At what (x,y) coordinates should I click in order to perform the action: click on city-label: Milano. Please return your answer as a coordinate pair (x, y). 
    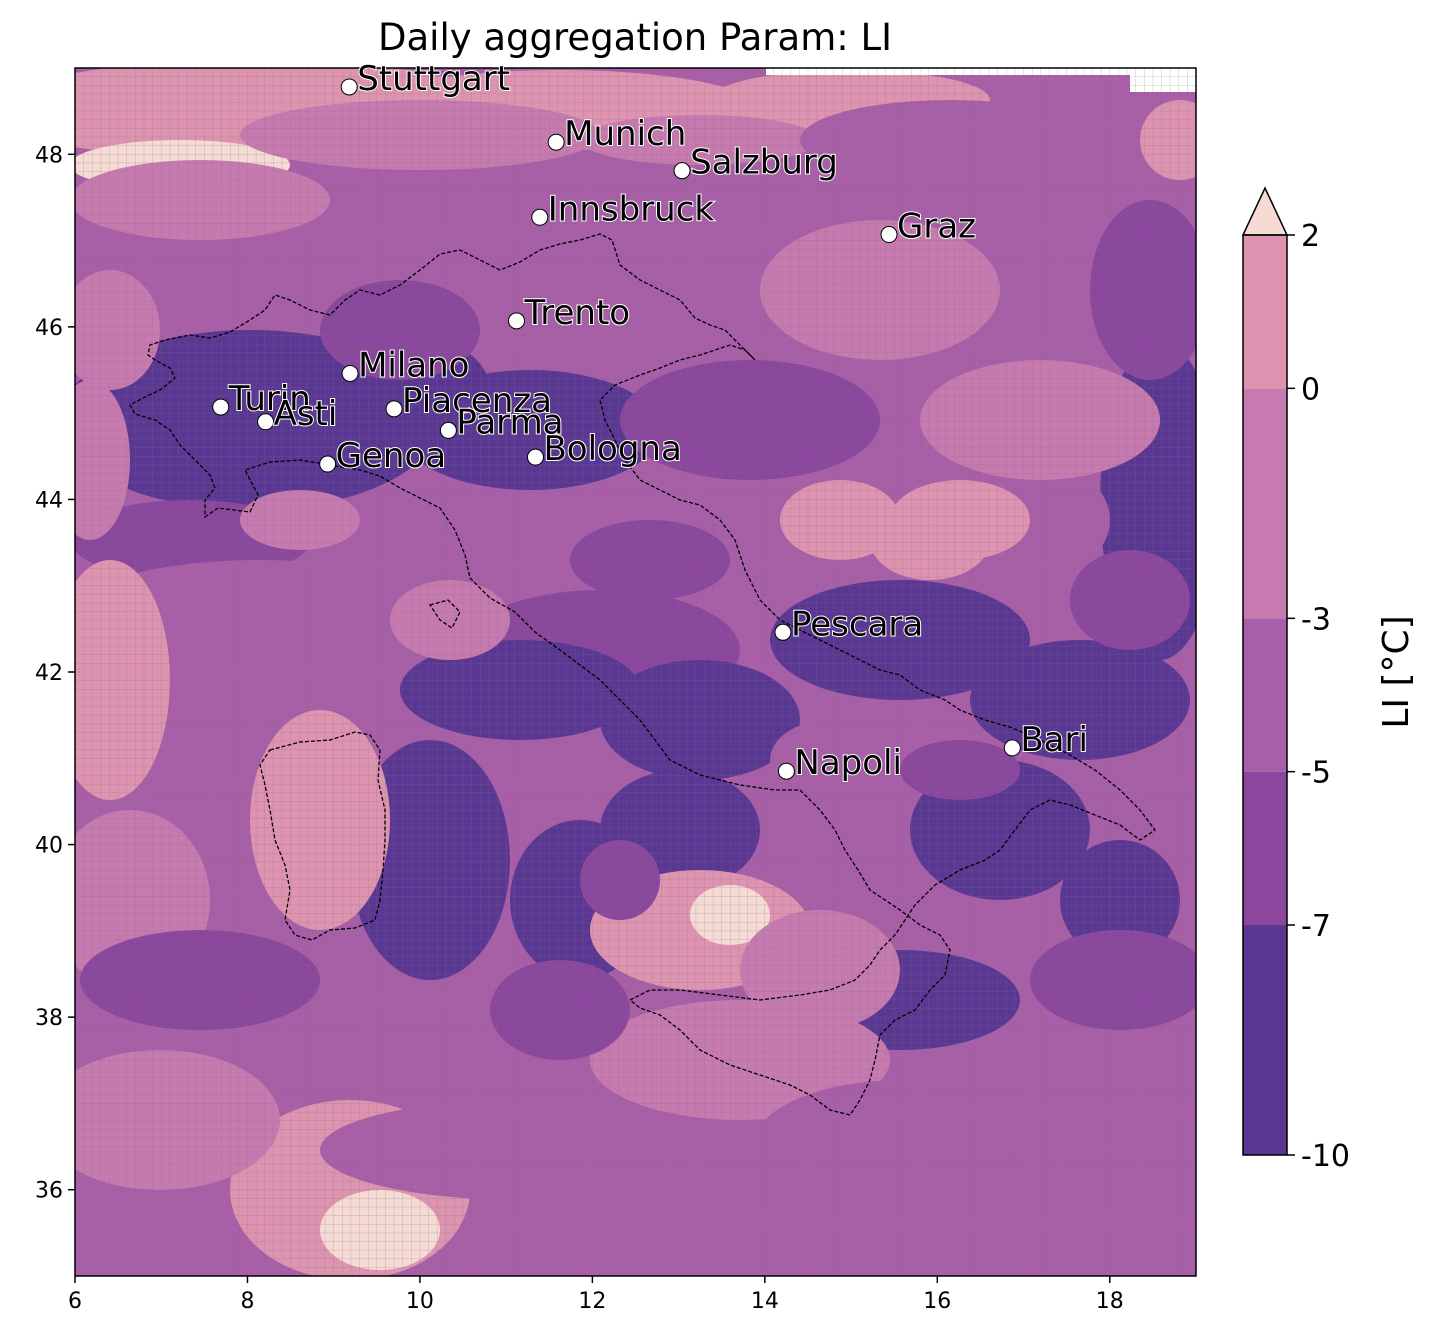
    Looking at the image, I should click on (413, 365).